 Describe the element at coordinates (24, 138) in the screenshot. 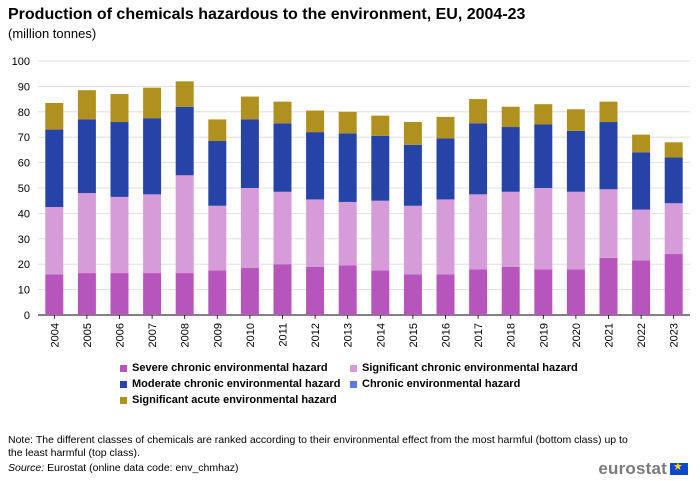

I see `y-tick-label: 70` at that location.